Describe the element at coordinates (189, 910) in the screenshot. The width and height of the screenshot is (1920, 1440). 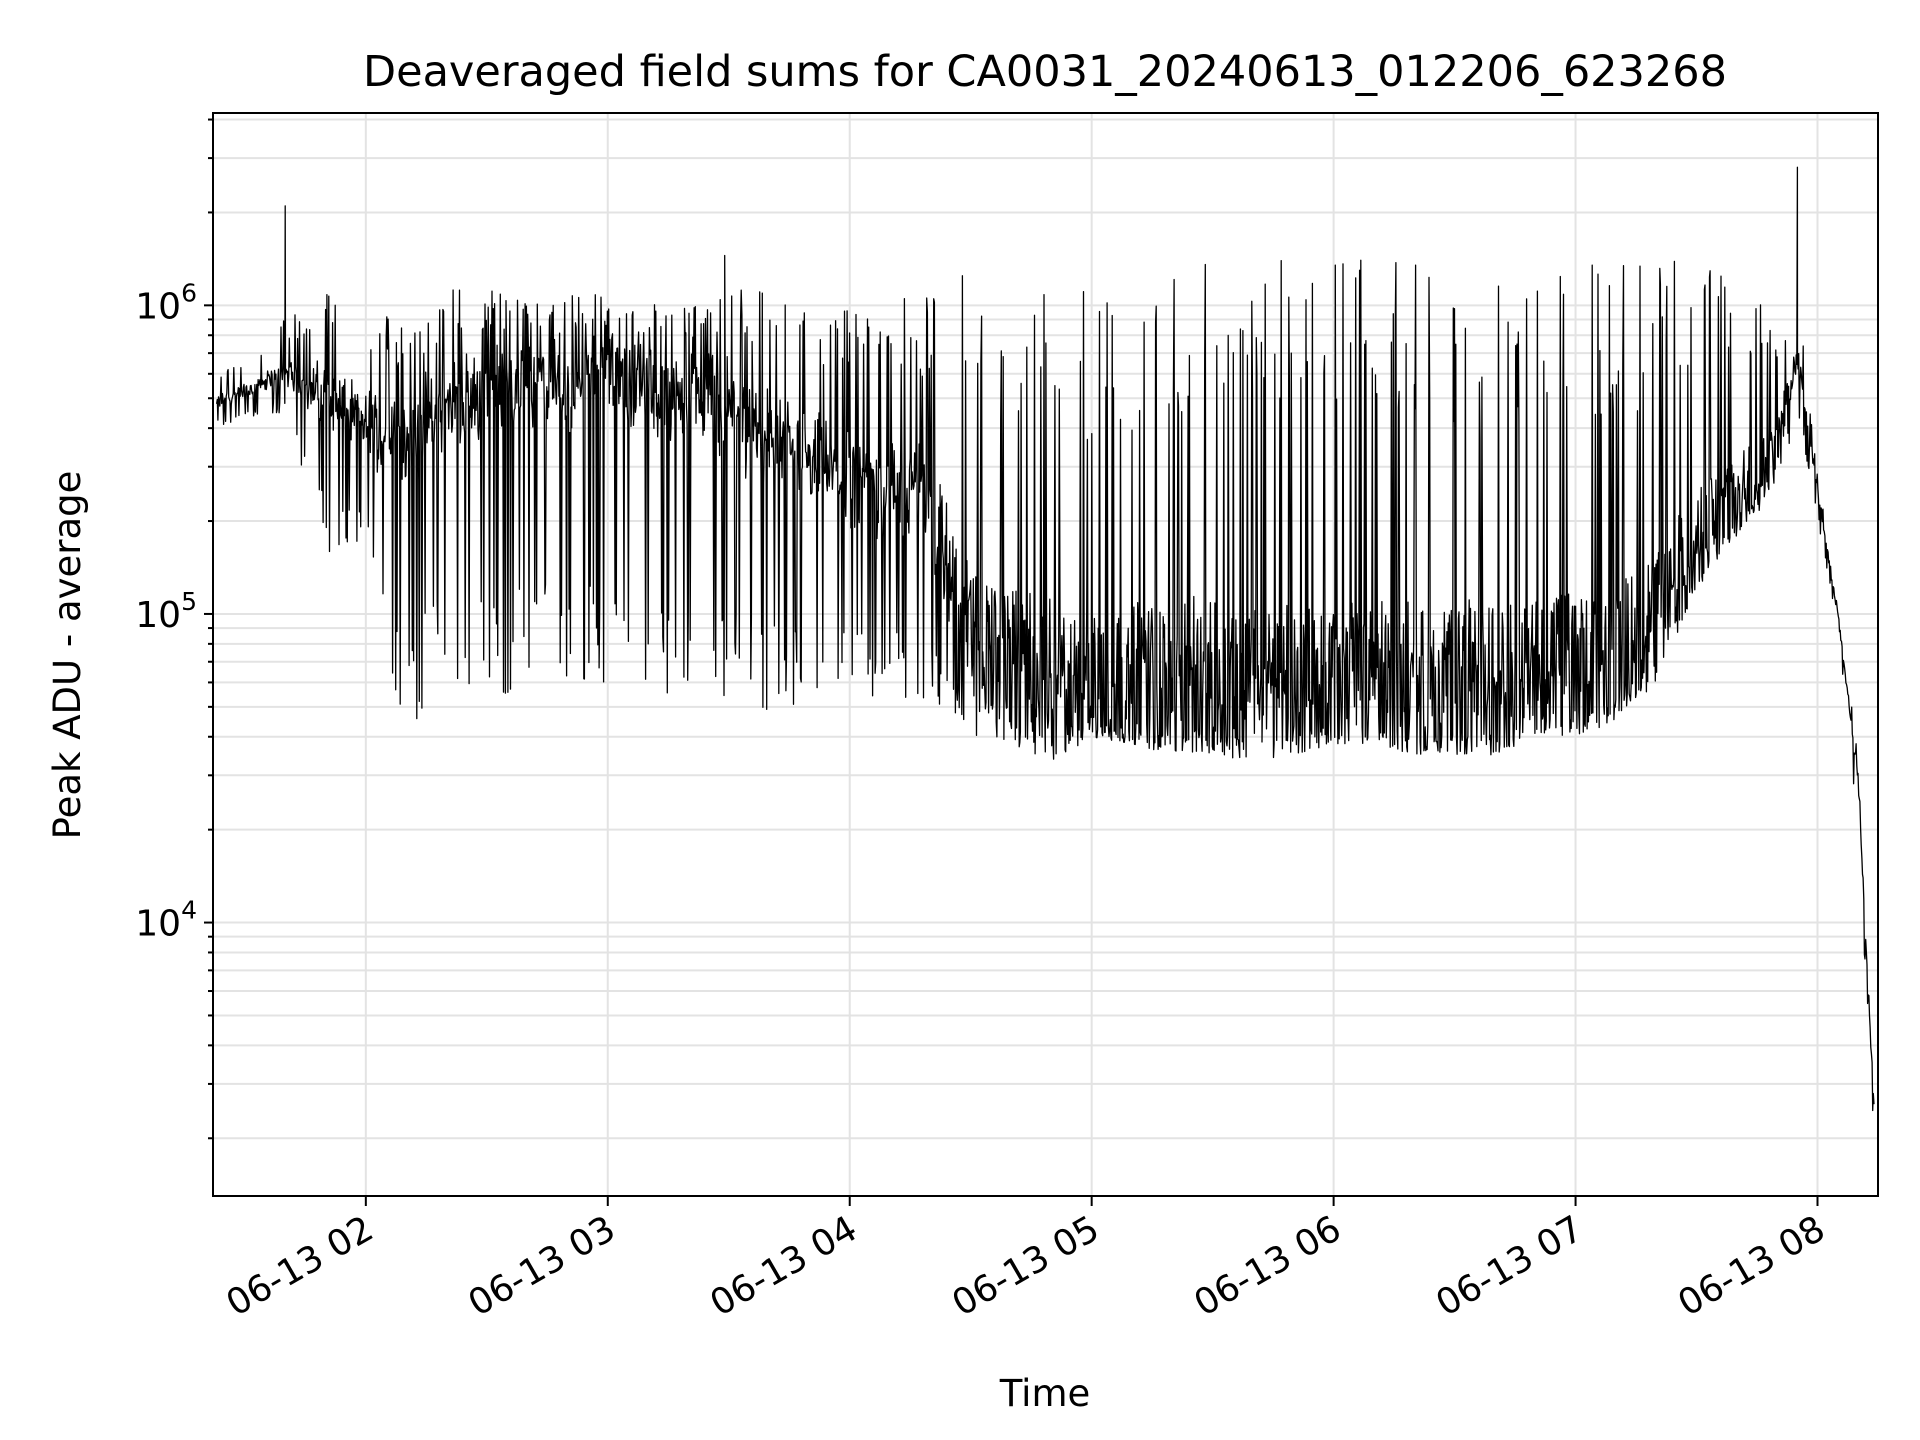
I see `y-tick-exponent: 4` at that location.